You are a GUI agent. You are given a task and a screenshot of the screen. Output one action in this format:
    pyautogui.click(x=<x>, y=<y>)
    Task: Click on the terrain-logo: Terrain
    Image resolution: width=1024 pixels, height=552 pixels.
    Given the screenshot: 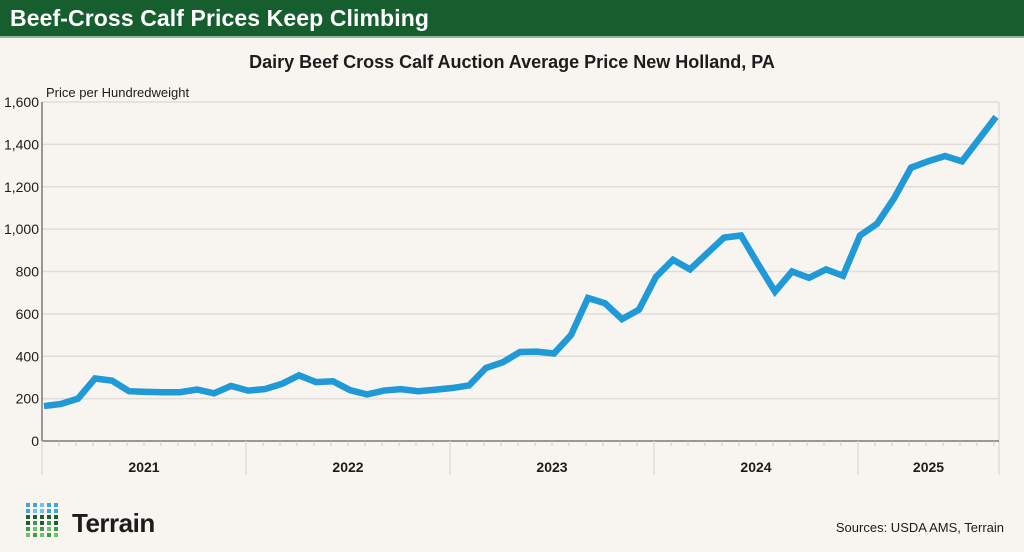 What is the action you would take?
    pyautogui.click(x=101, y=523)
    